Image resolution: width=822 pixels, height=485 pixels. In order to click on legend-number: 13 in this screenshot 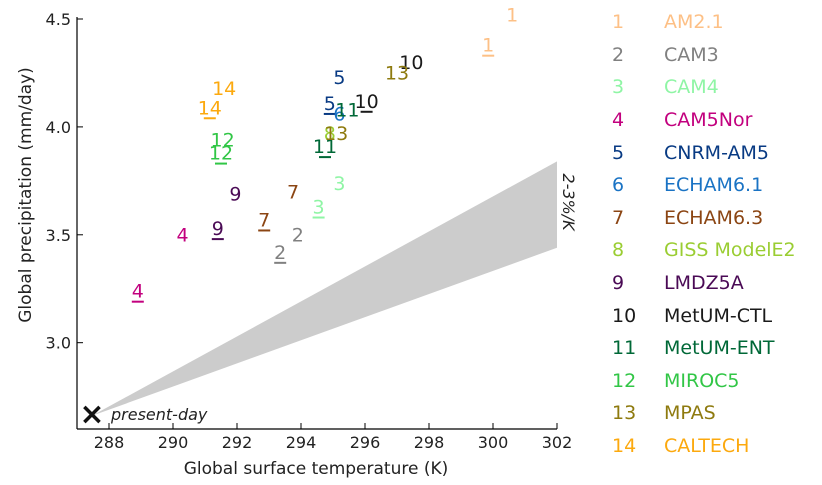, I will do `click(624, 413)`.